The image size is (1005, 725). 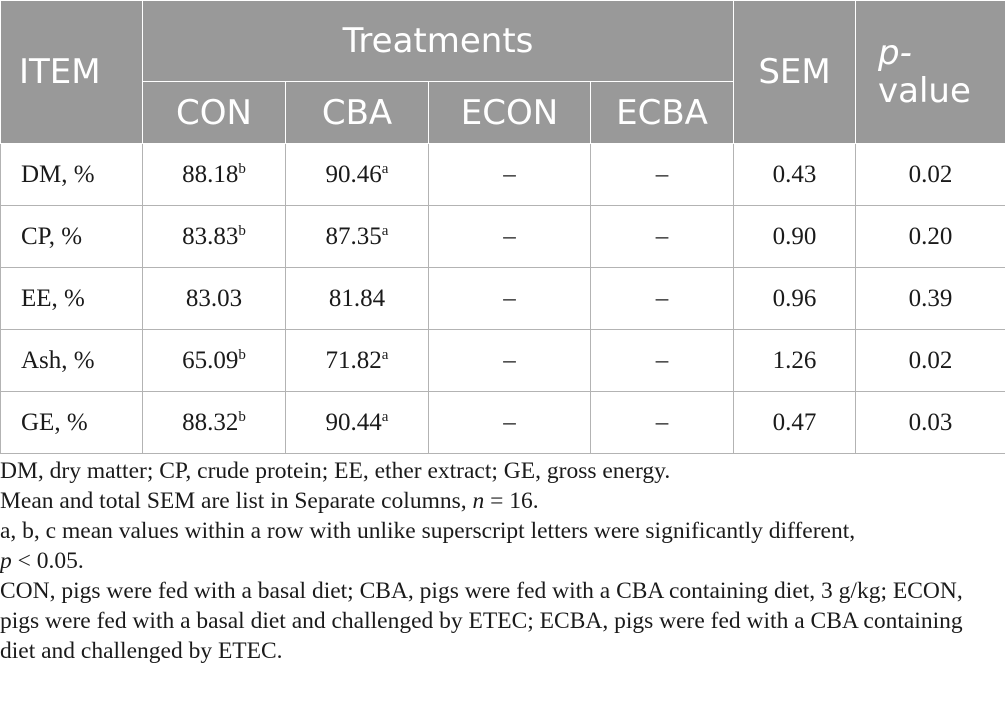 What do you see at coordinates (214, 360) in the screenshot?
I see `cell-con: 65.09b` at bounding box center [214, 360].